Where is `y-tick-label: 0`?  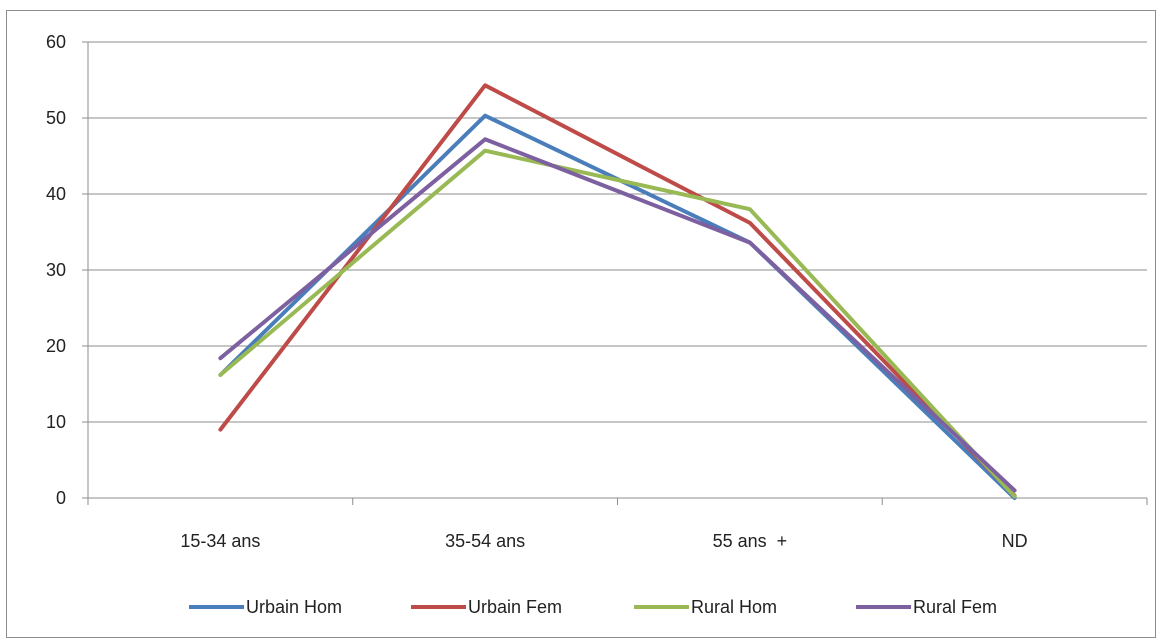
y-tick-label: 0 is located at coordinates (61, 498).